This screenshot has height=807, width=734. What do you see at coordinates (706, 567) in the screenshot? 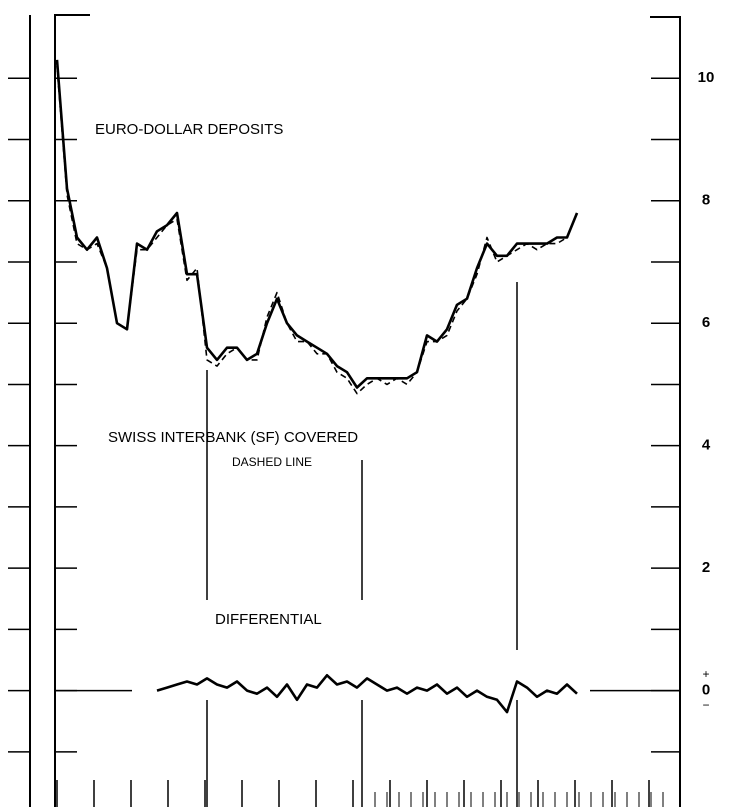
I see `y-tick-label: 2` at bounding box center [706, 567].